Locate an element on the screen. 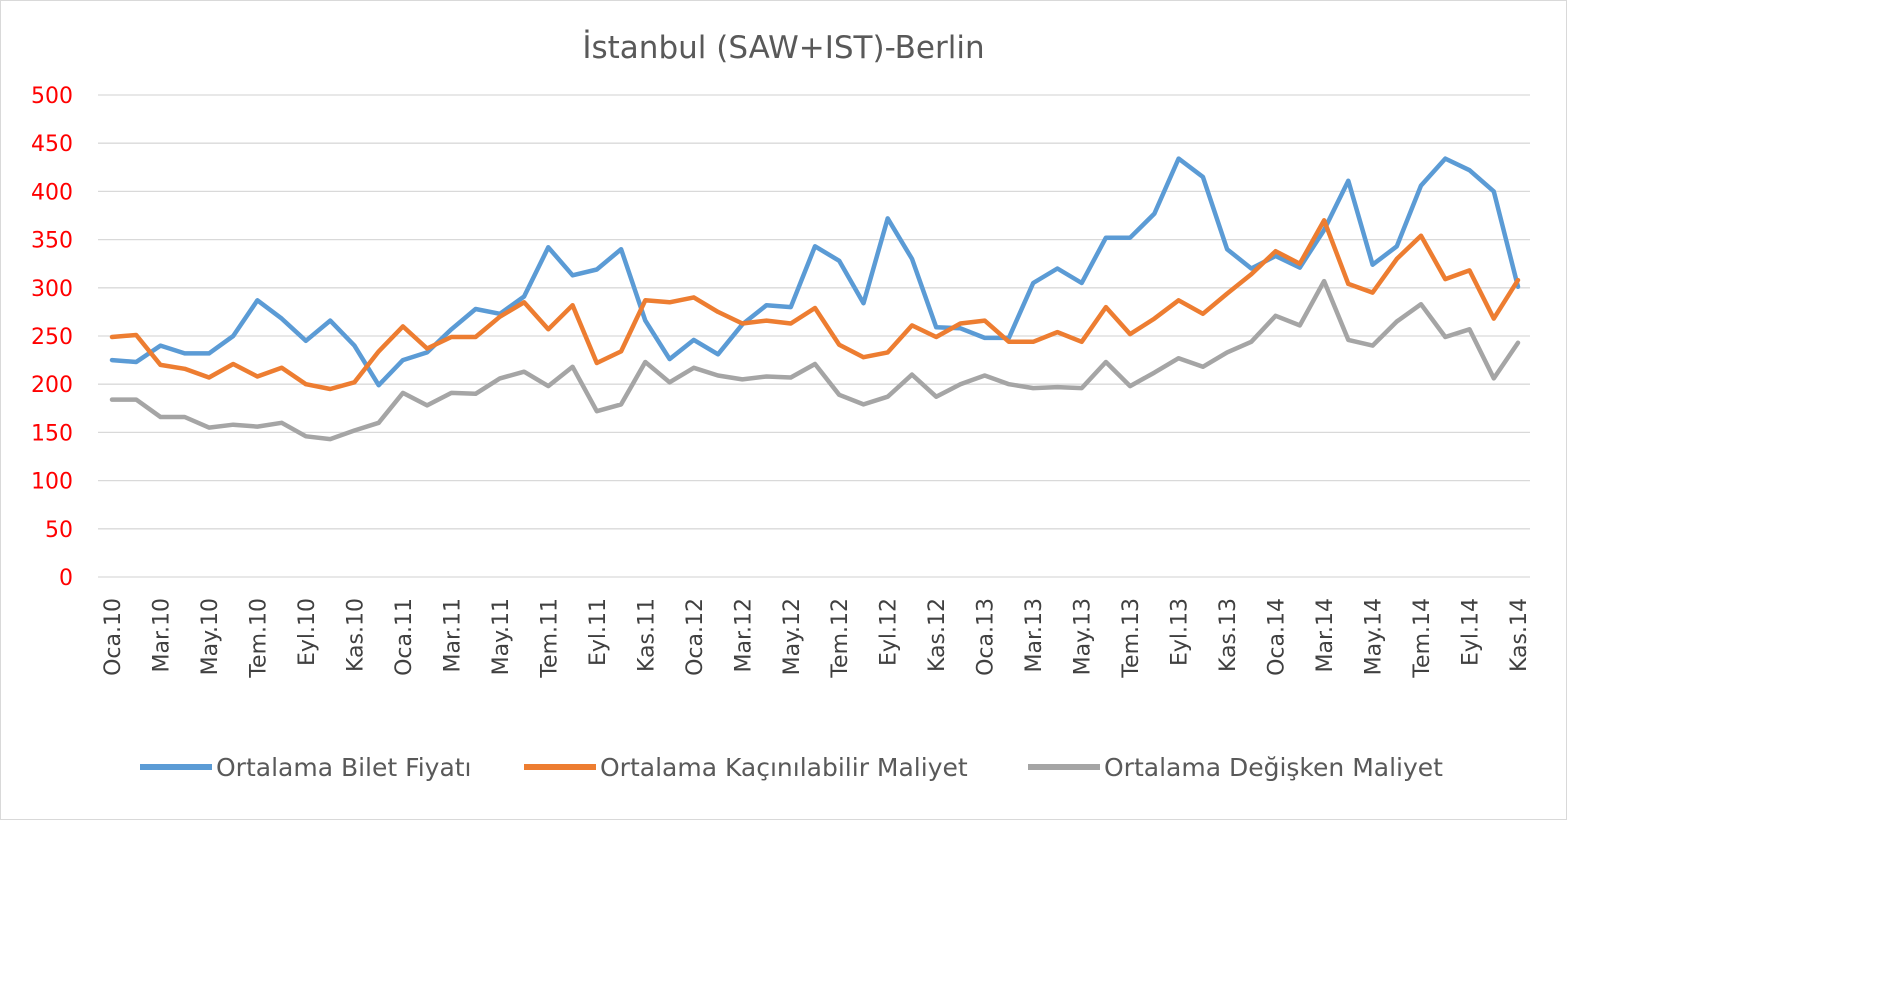 This screenshot has height=990, width=1894. y-tick-label: 250 is located at coordinates (52, 337).